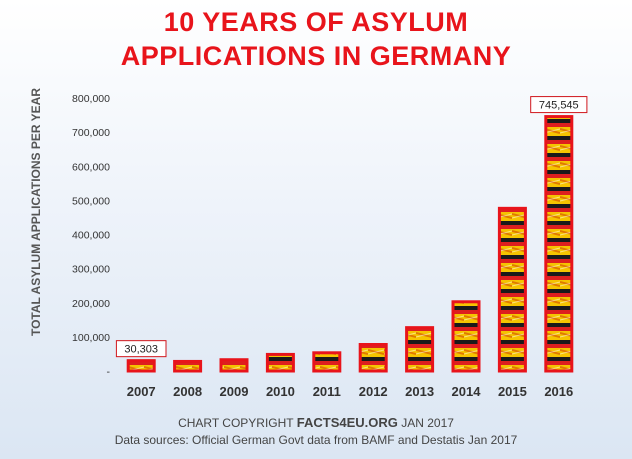 This screenshot has width=632, height=459. I want to click on y-tick-label: 700,000, so click(91, 133).